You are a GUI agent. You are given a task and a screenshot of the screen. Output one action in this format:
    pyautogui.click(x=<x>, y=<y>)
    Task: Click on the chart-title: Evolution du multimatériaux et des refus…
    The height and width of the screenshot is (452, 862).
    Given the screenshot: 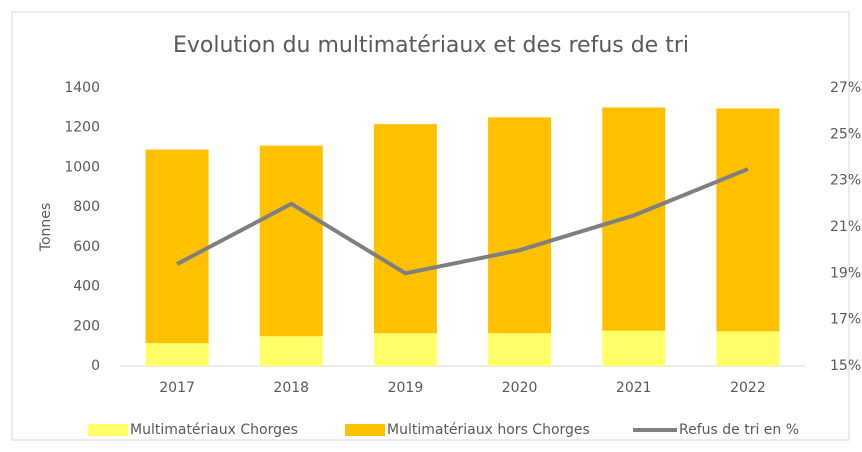 What is the action you would take?
    pyautogui.click(x=431, y=45)
    